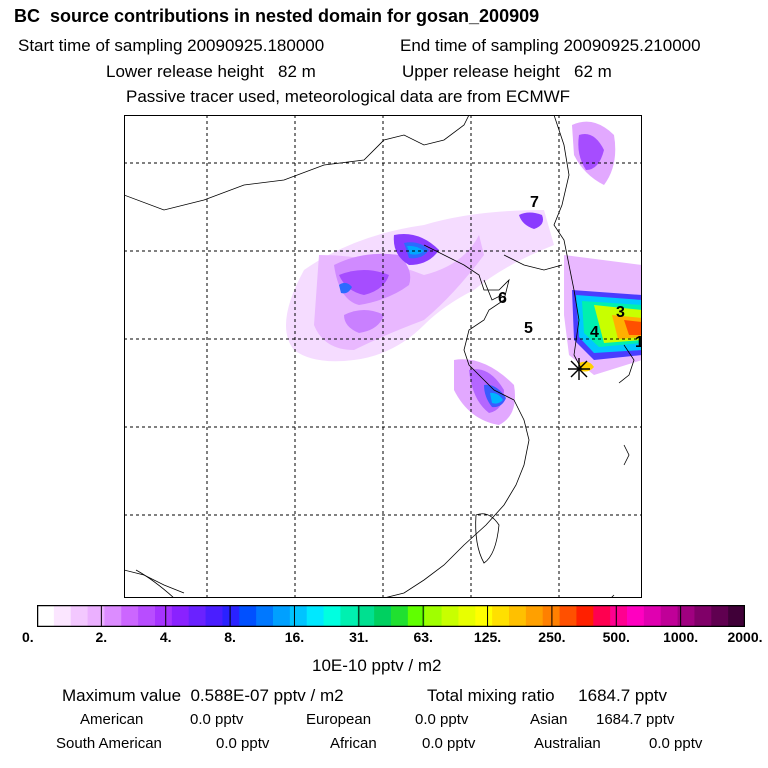 The image size is (768, 768). What do you see at coordinates (211, 71) in the screenshot?
I see `lower-release-height: Lower release height 82 m` at bounding box center [211, 71].